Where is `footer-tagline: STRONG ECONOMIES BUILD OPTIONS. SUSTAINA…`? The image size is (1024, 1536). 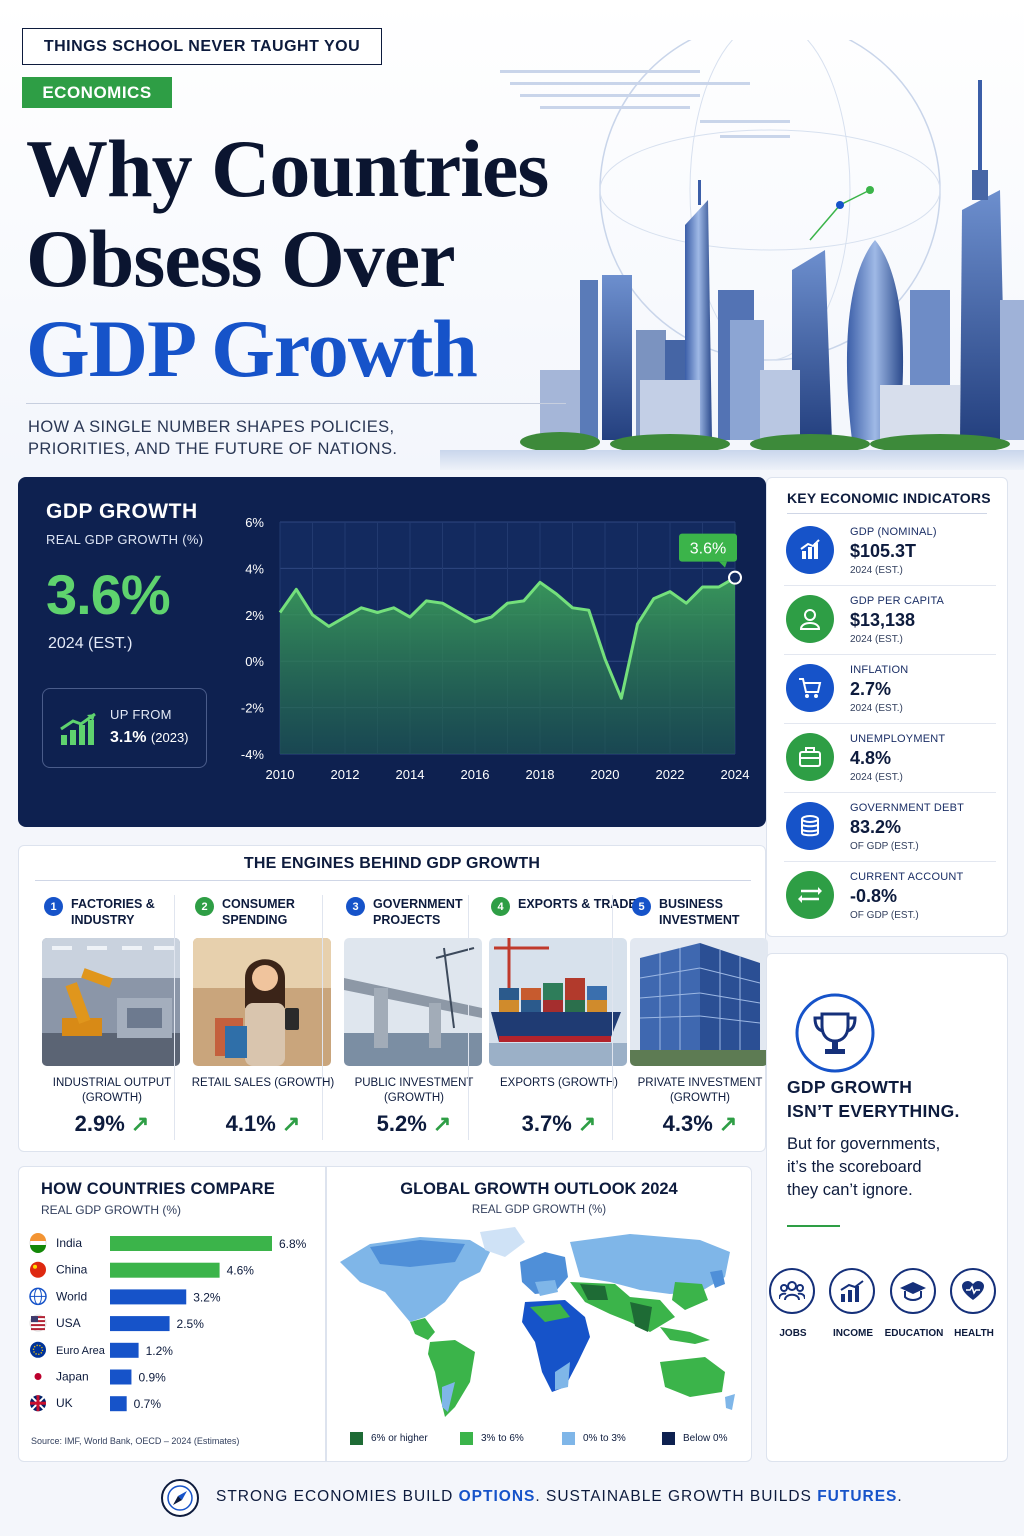 footer-tagline: STRONG ECONOMIES BUILD OPTIONS. SUSTAINA… is located at coordinates (559, 1496).